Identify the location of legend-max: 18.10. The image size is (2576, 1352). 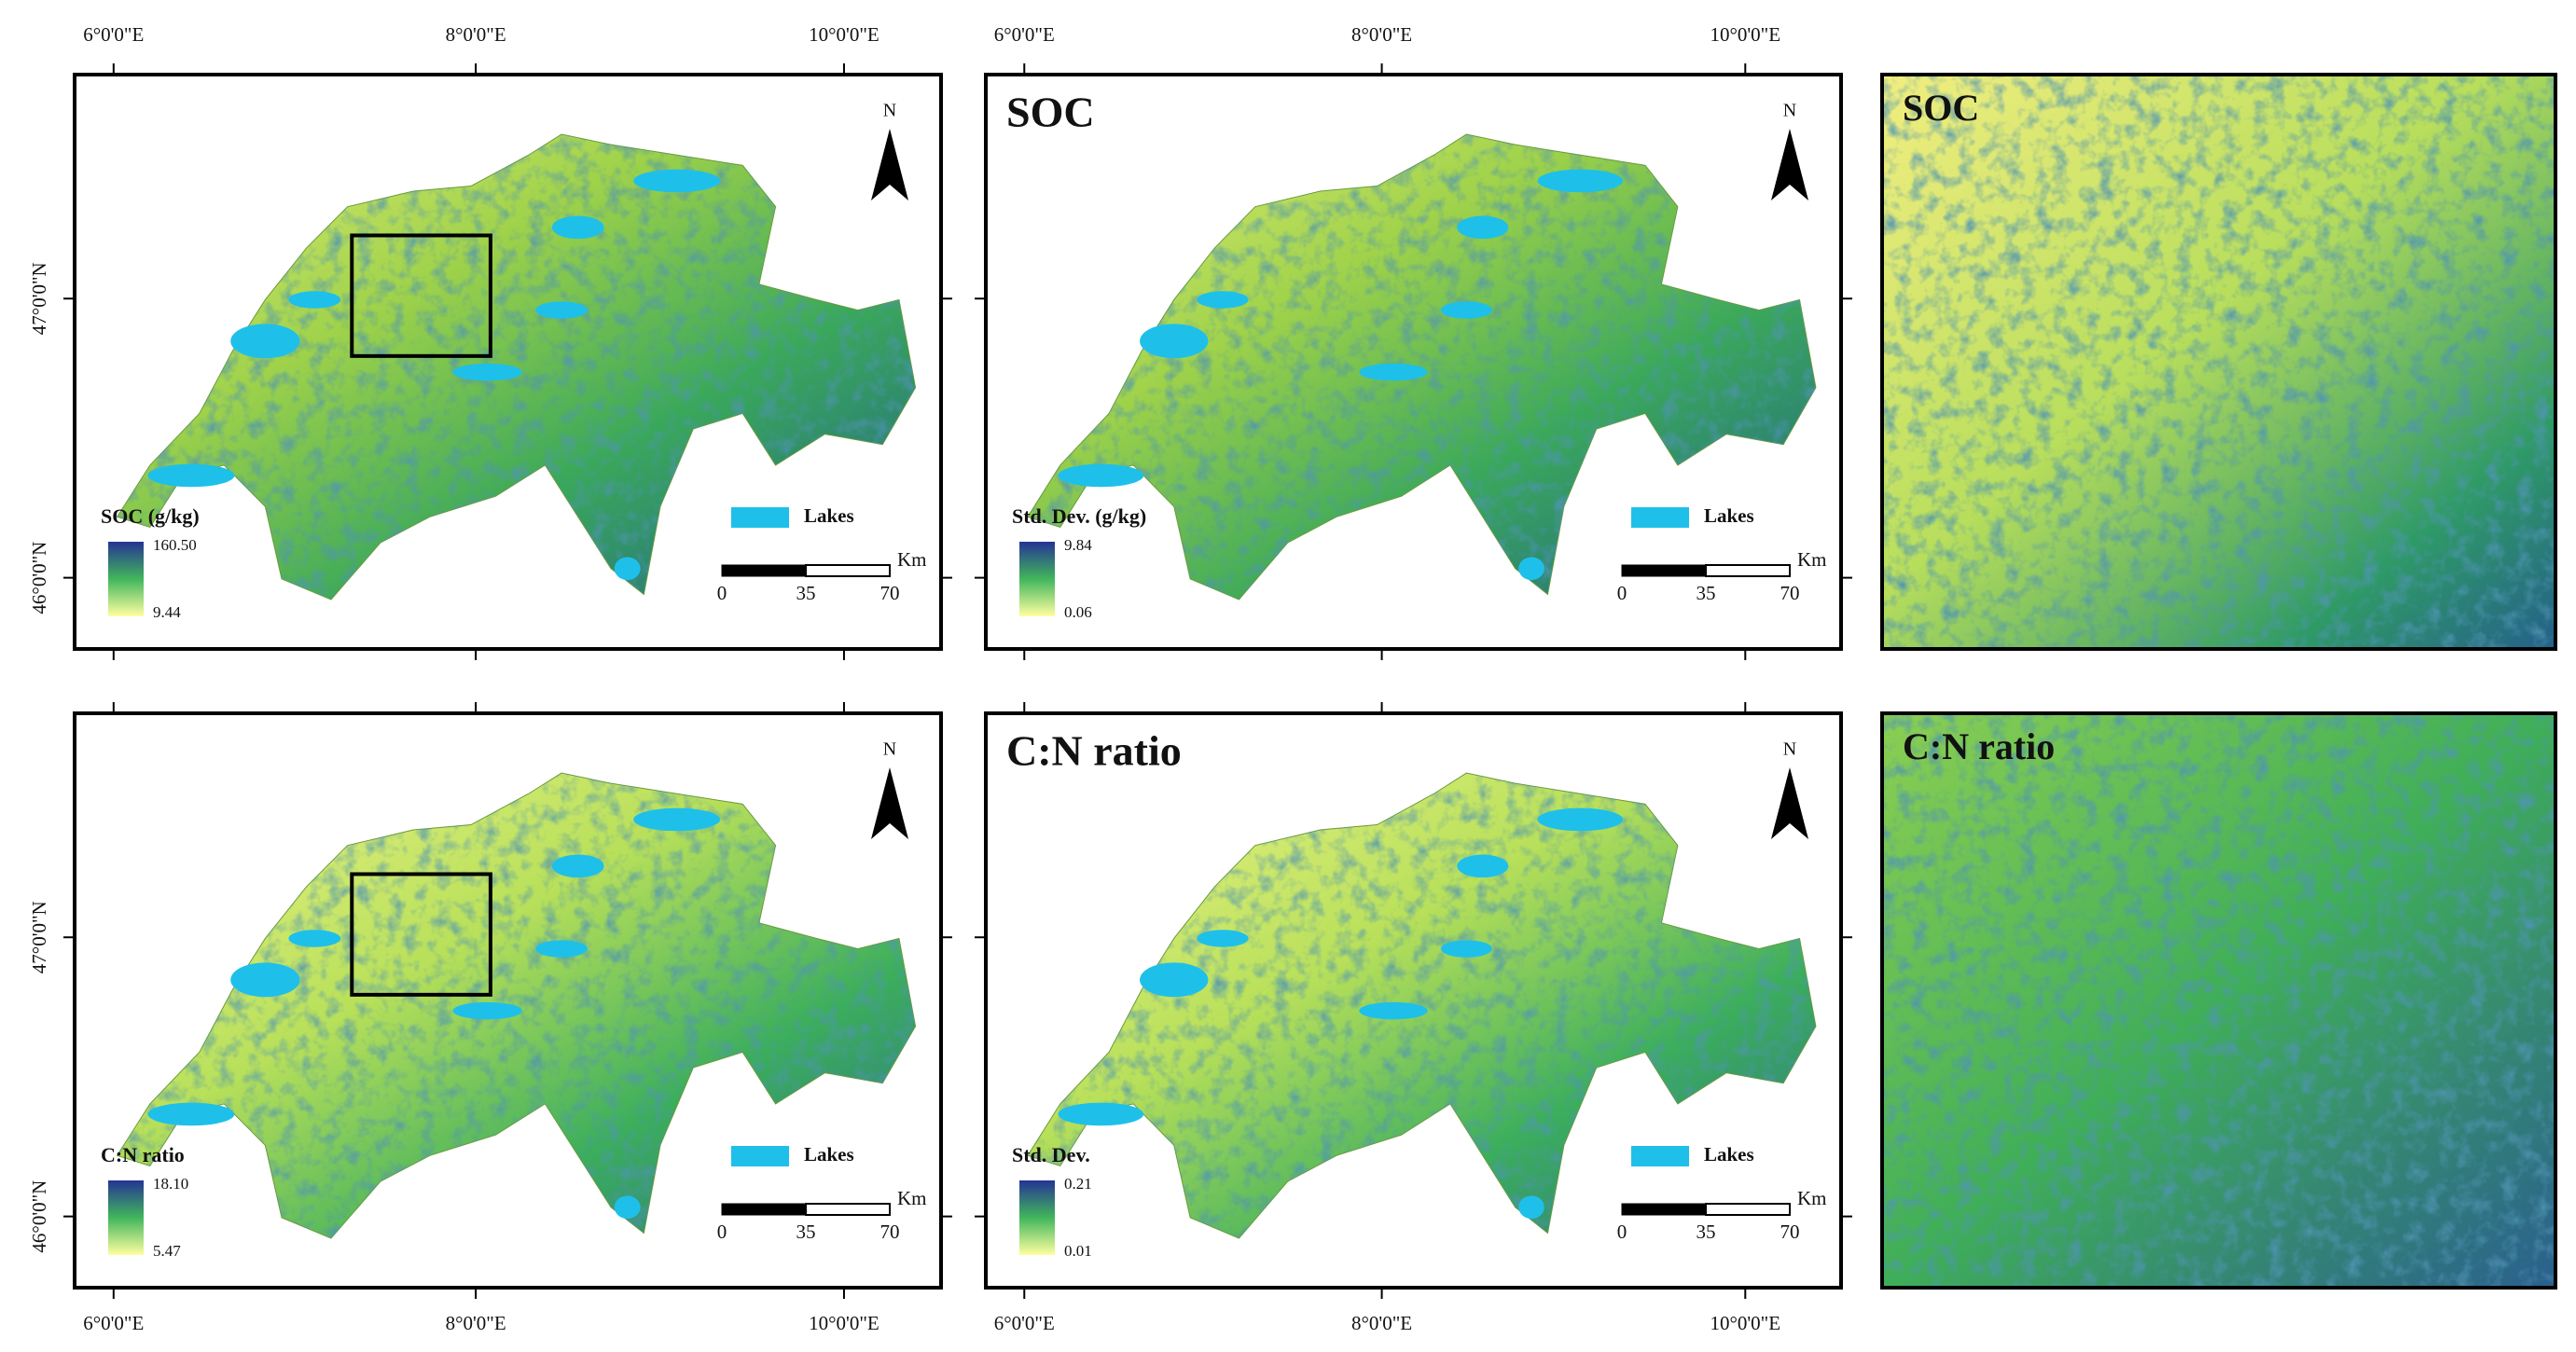
(170, 1184).